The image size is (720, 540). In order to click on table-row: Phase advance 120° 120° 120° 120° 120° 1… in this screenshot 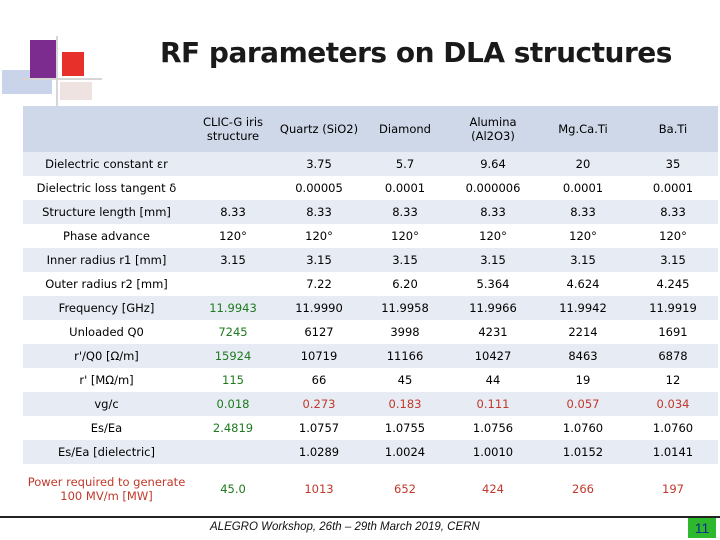, I will do `click(370, 236)`.